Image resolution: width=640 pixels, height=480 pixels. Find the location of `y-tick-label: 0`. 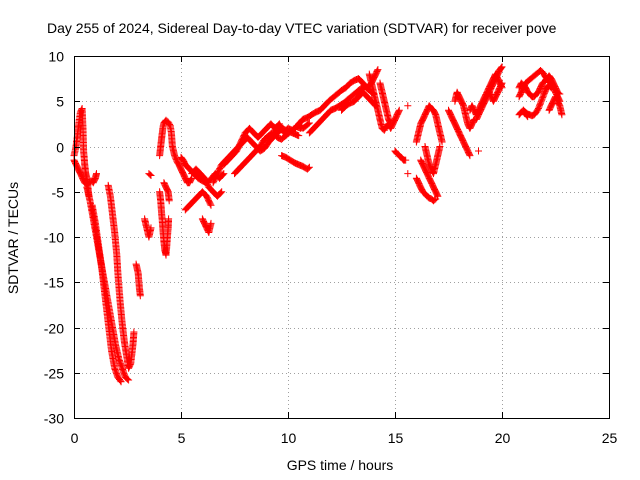

y-tick-label: 0 is located at coordinates (60, 148).